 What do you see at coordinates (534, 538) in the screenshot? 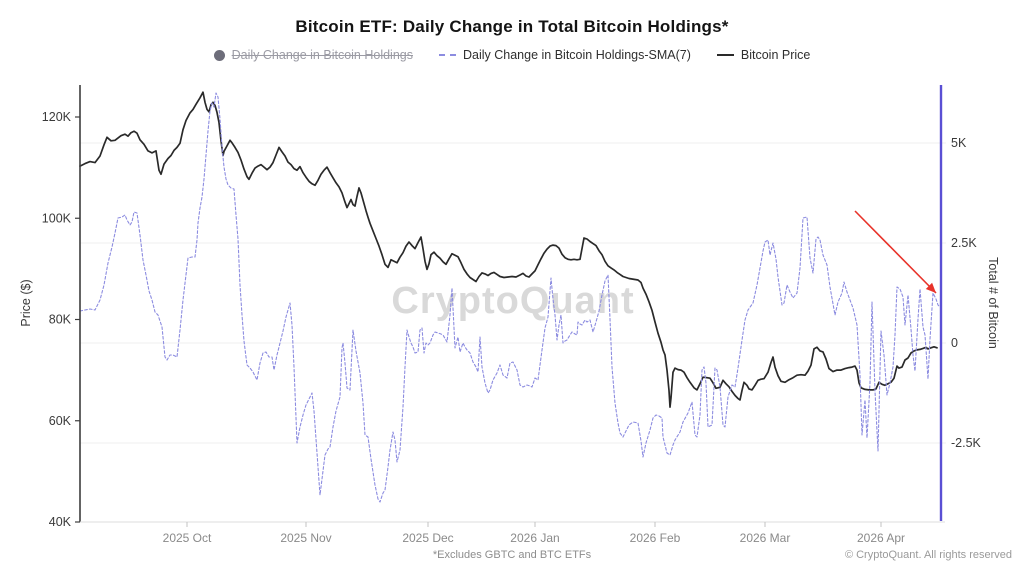
I see `x-tick-label: 2026 Jan` at bounding box center [534, 538].